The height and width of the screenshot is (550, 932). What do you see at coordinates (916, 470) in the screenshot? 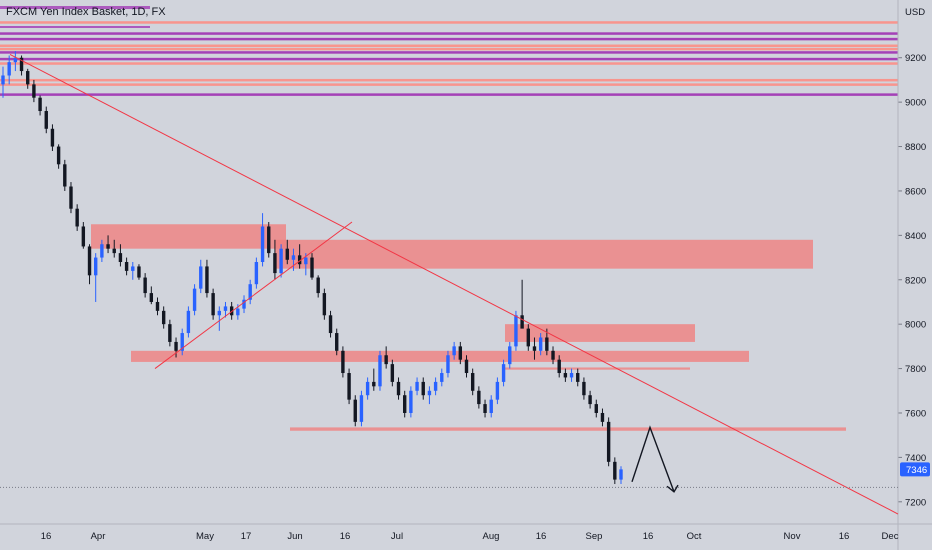
I see `last-price-label: 7346` at bounding box center [916, 470].